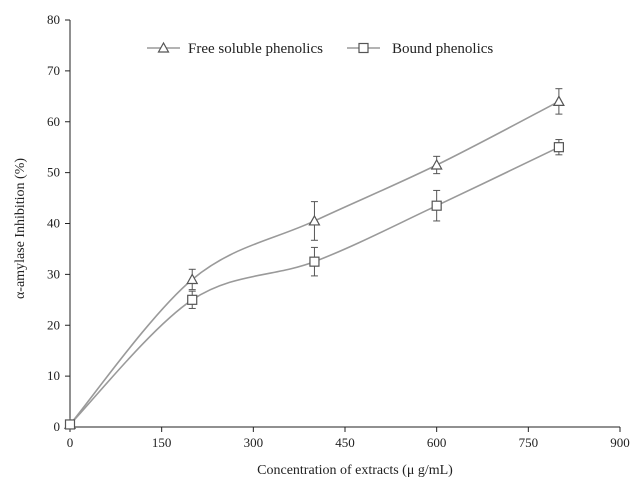  What do you see at coordinates (57, 426) in the screenshot?
I see `y-tick-label: 0` at bounding box center [57, 426].